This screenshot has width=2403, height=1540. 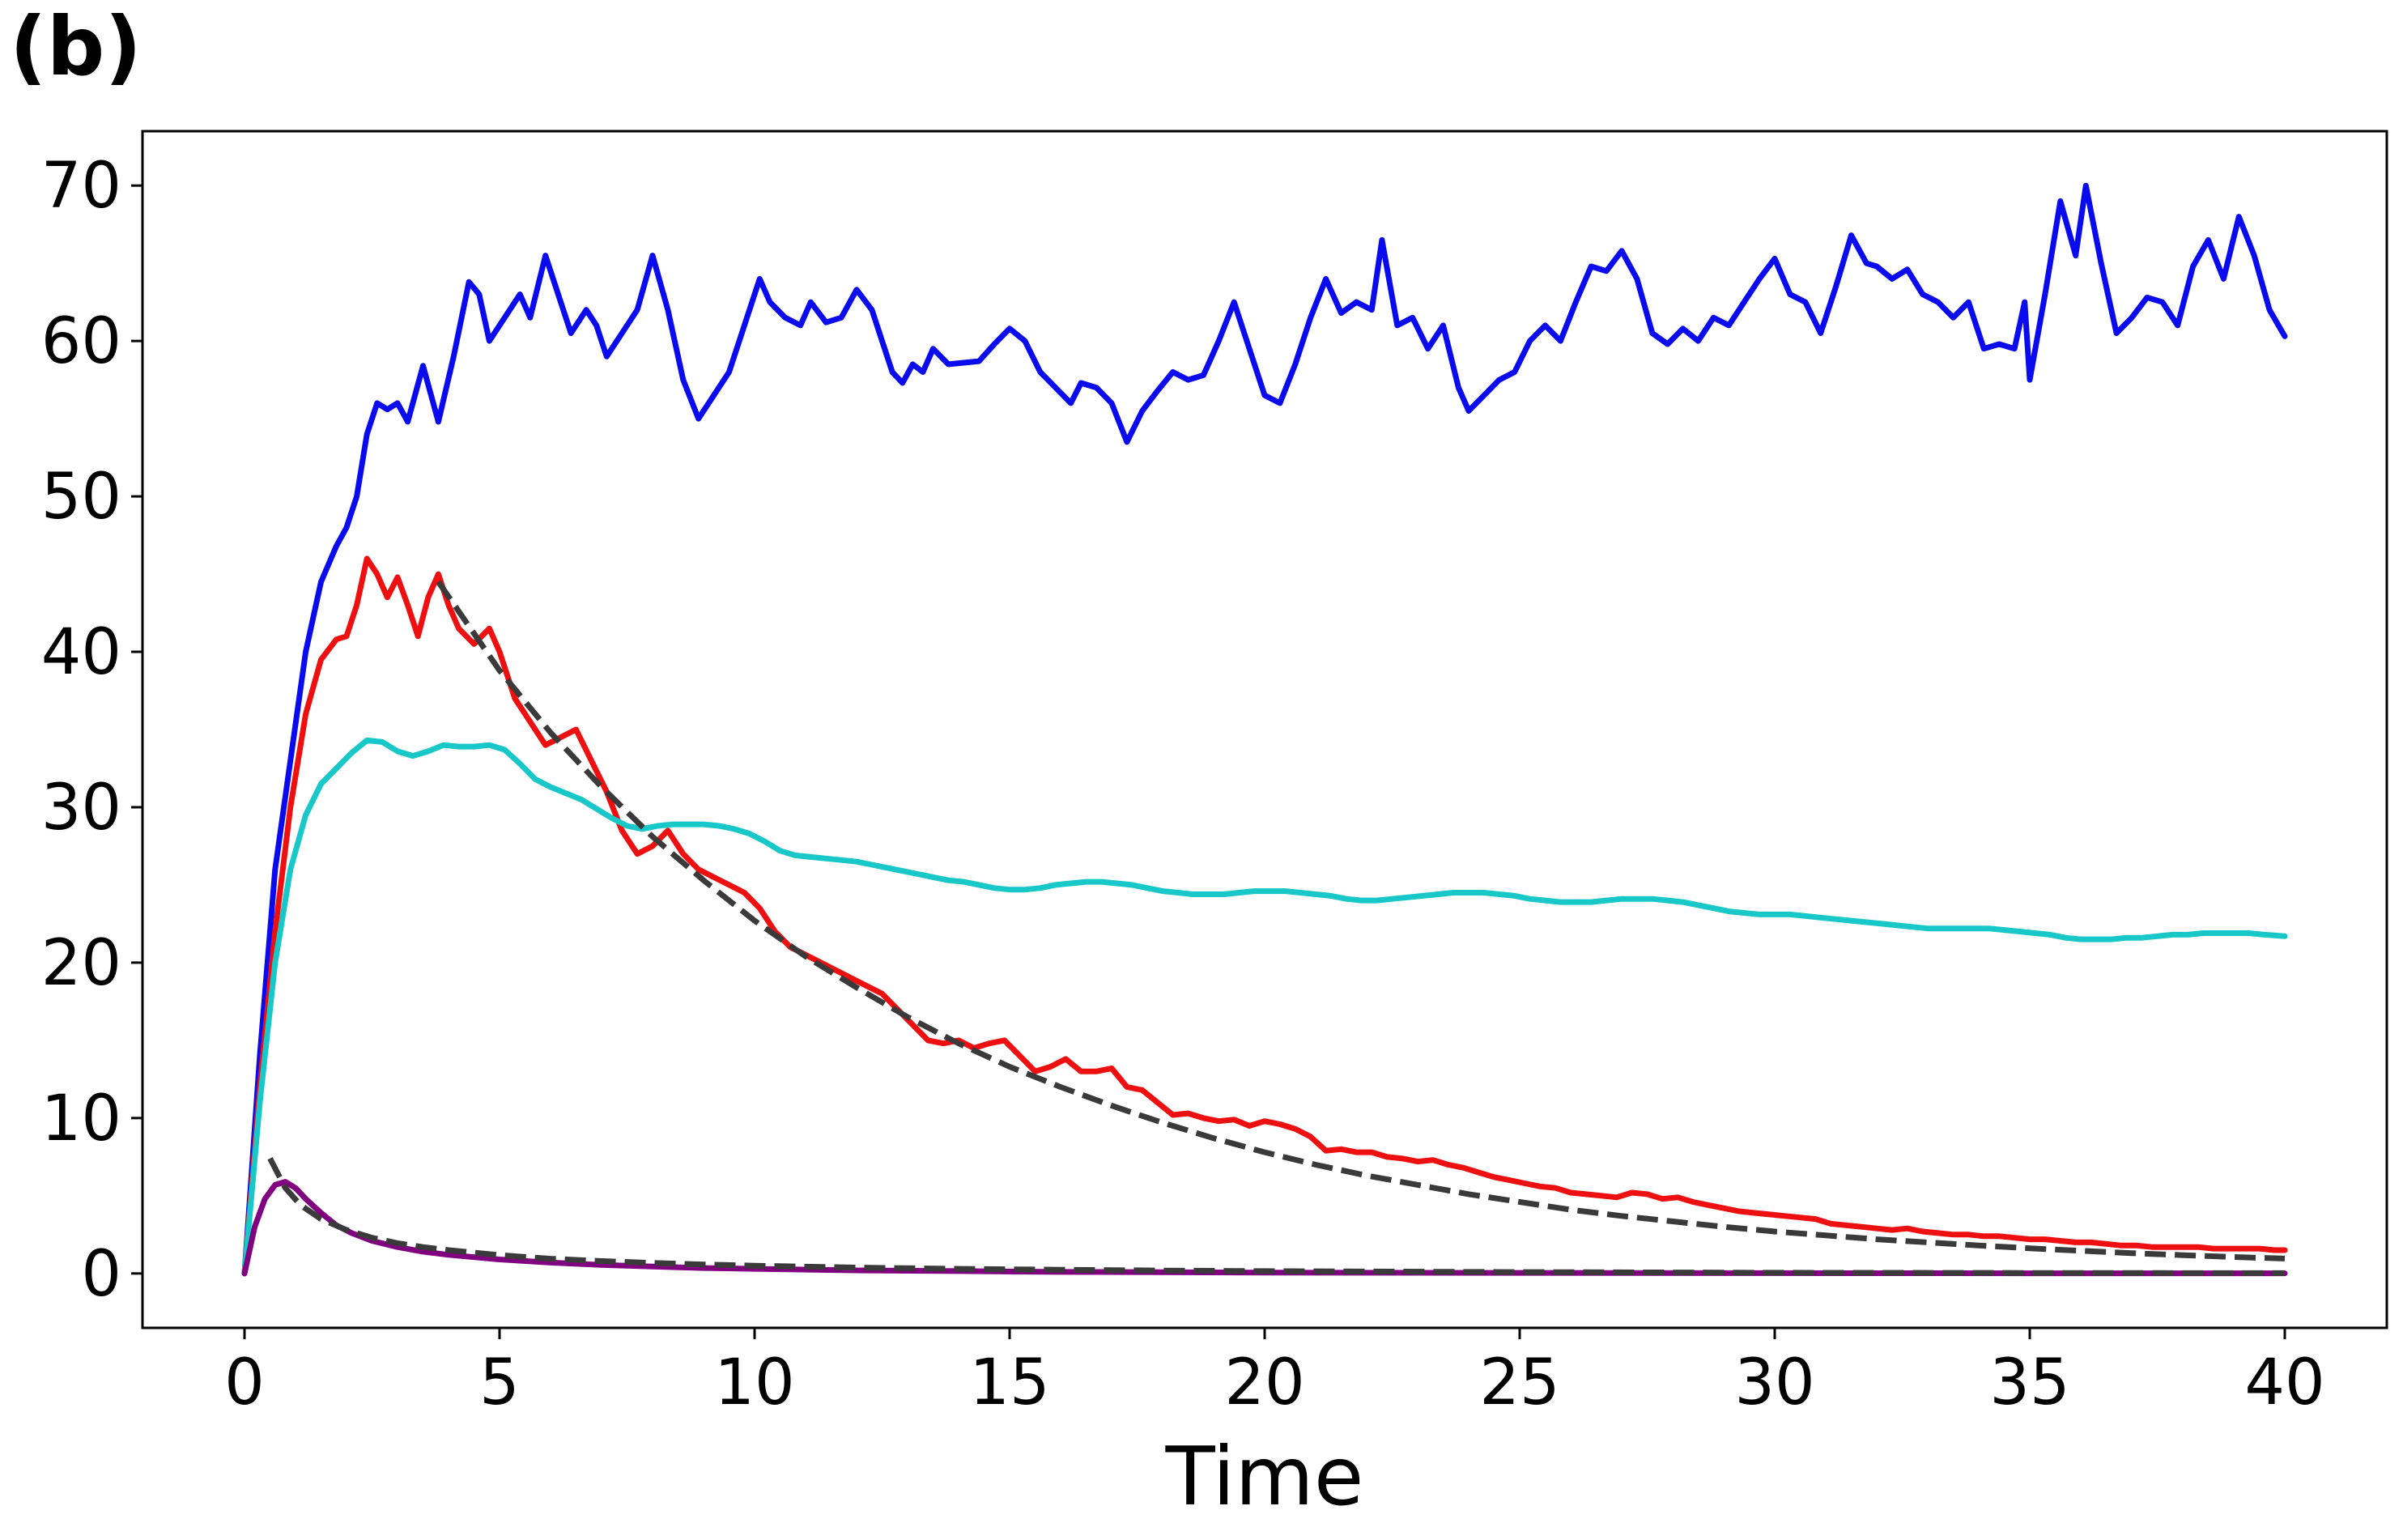 What do you see at coordinates (81, 652) in the screenshot?
I see `y-tick-label: 40` at bounding box center [81, 652].